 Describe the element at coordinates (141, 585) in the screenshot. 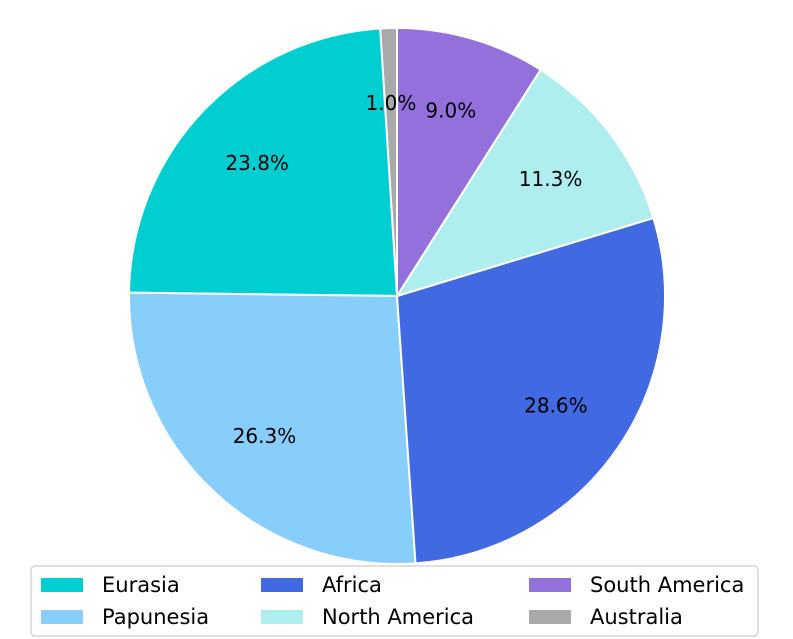

I see `legend-label-eurasia: Eurasia` at that location.